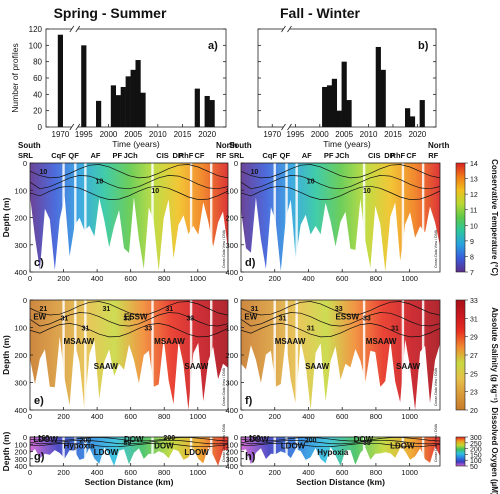 The height and width of the screenshot is (494, 500). I want to click on water-mass-label: ESSW, so click(347, 316).